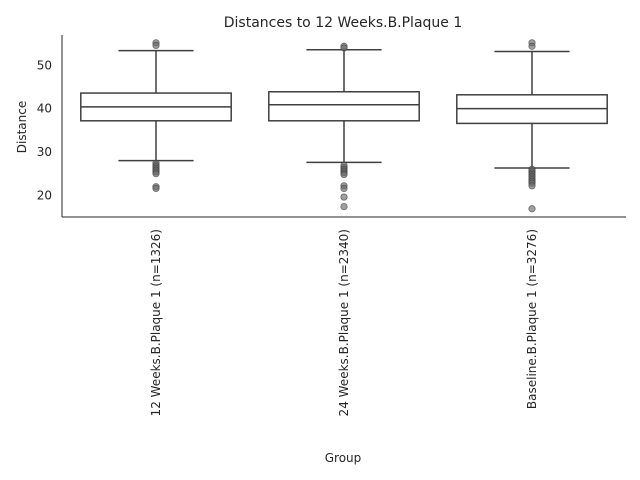 The width and height of the screenshot is (640, 480). What do you see at coordinates (44, 109) in the screenshot?
I see `y-tick-label: 40` at bounding box center [44, 109].